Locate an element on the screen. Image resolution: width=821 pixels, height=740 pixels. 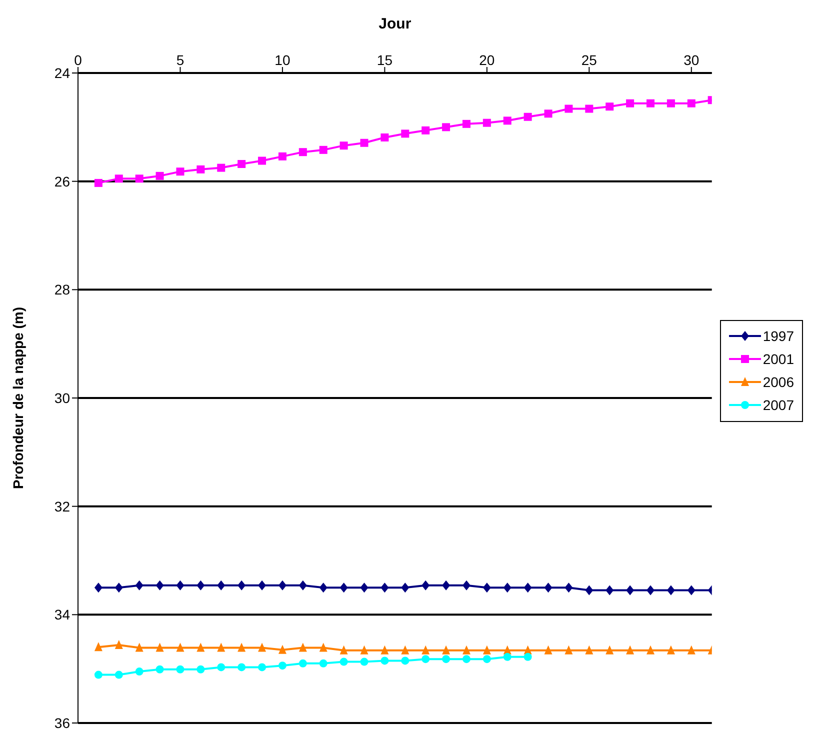
x-tick-label: 15 is located at coordinates (384, 60).